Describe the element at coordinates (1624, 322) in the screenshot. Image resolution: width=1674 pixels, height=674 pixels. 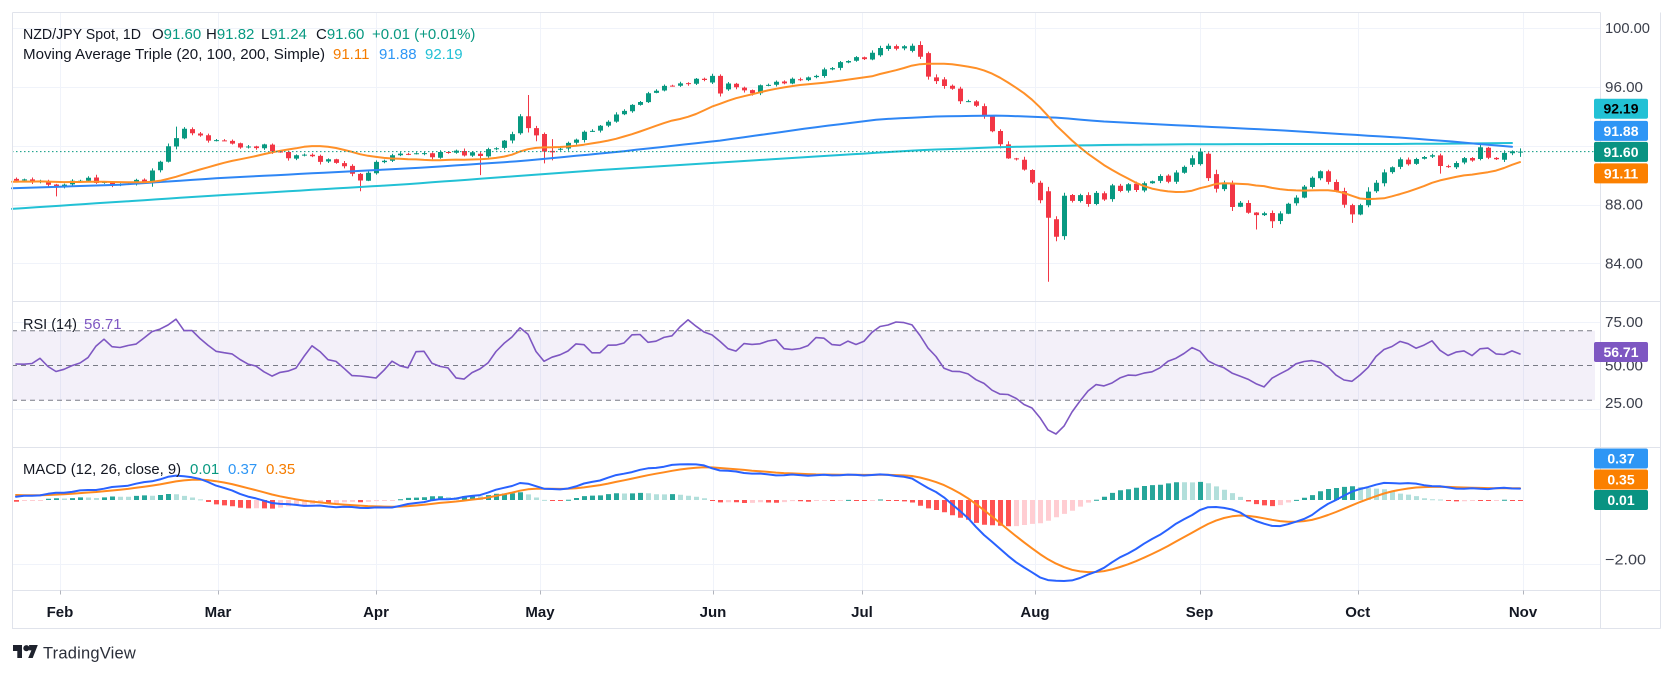
I see `svg-text: 75.00` at that location.